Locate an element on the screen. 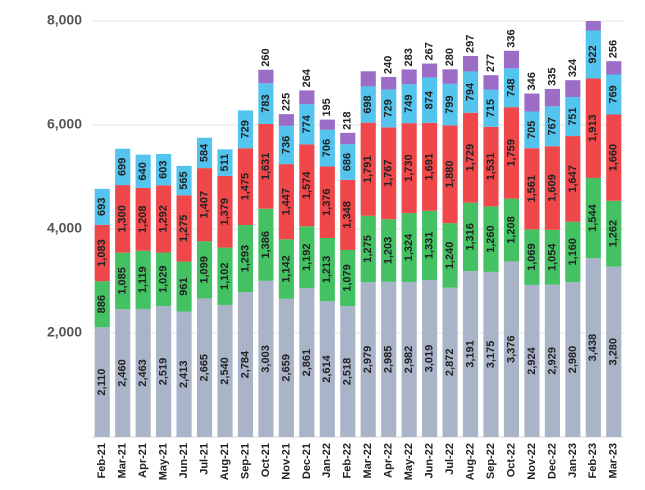  value-label: 1,029 is located at coordinates (164, 279).